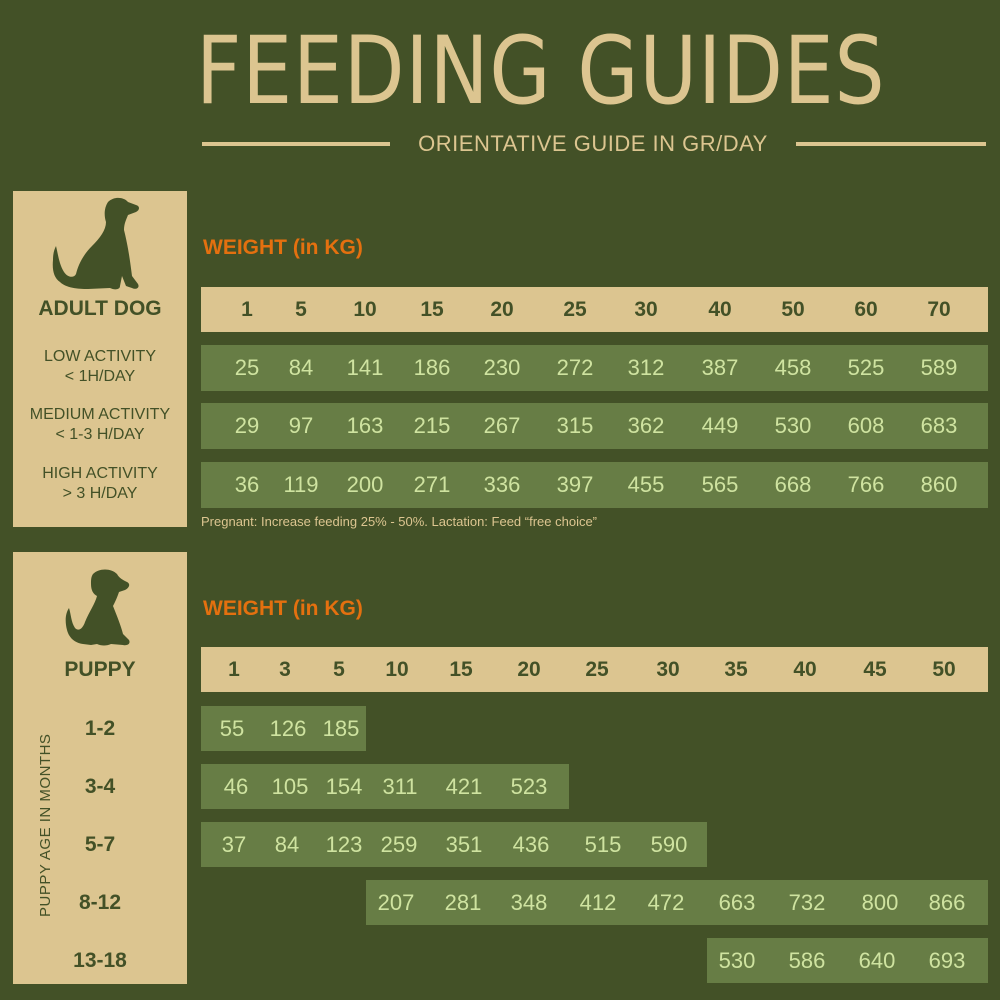  I want to click on weight-header-cell: 45, so click(875, 669).